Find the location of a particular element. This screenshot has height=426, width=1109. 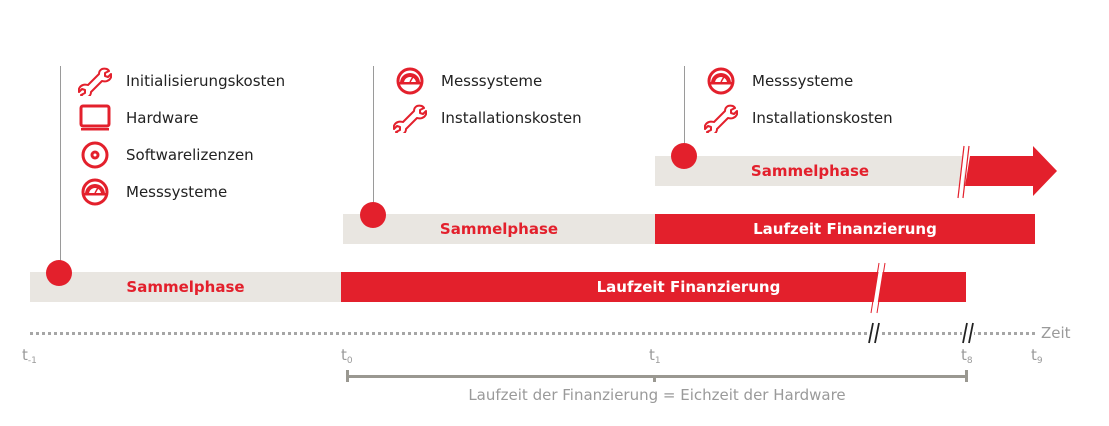

continuation-arrow is located at coordinates (1007, 172).